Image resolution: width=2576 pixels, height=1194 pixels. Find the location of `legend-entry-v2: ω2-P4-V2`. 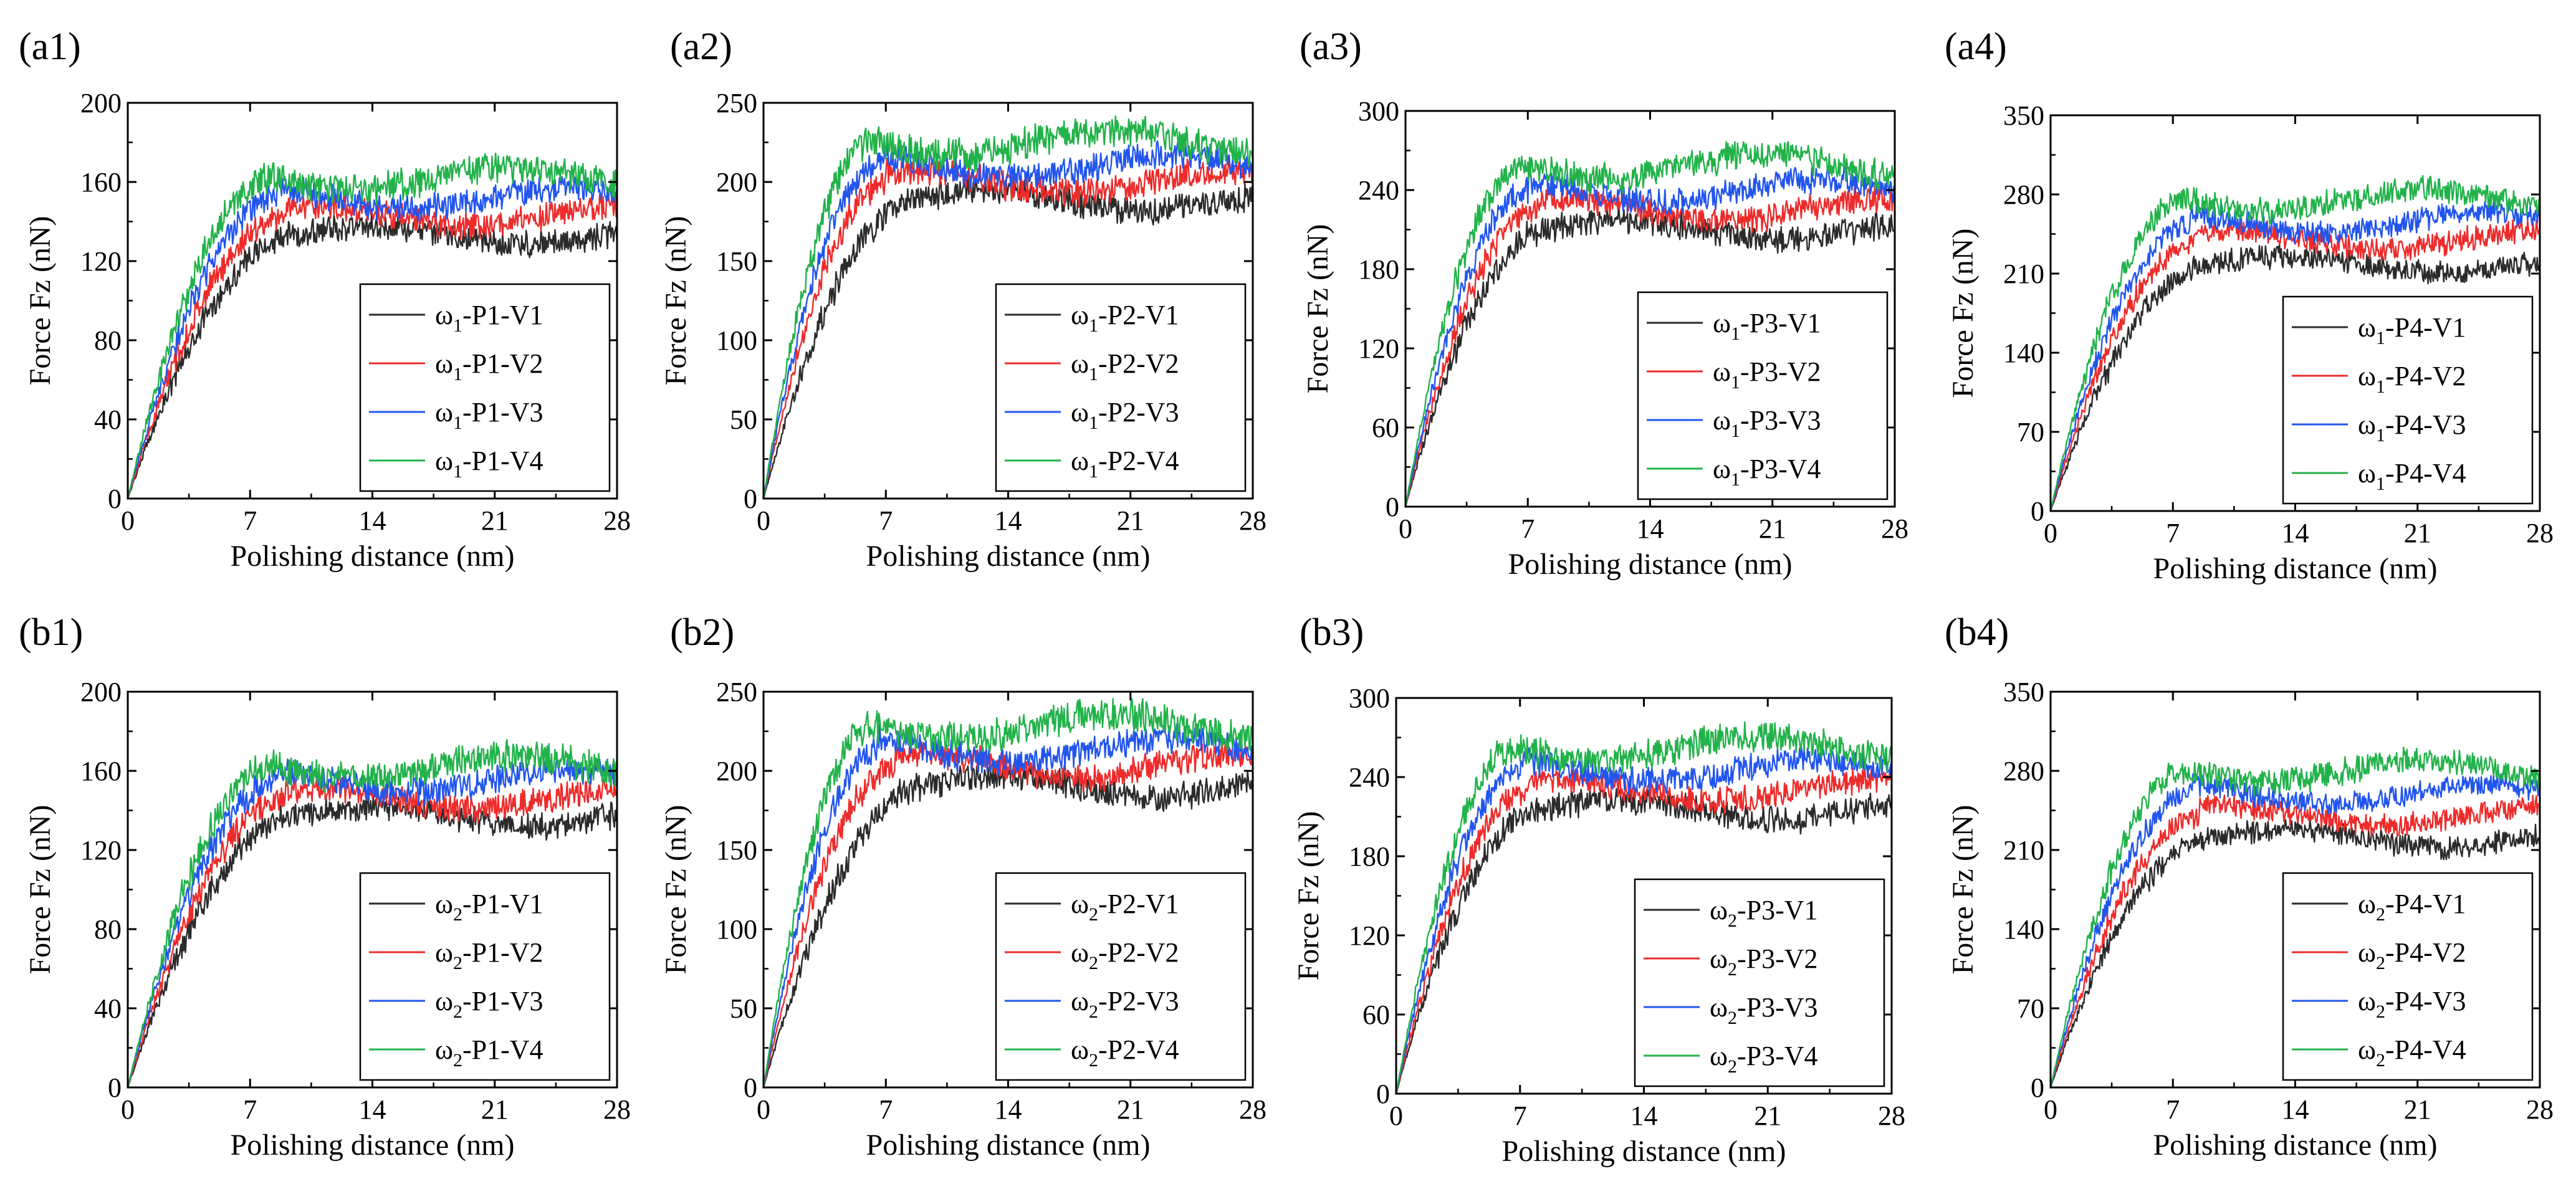

legend-entry-v2: ω2-P4-V2 is located at coordinates (2412, 955).